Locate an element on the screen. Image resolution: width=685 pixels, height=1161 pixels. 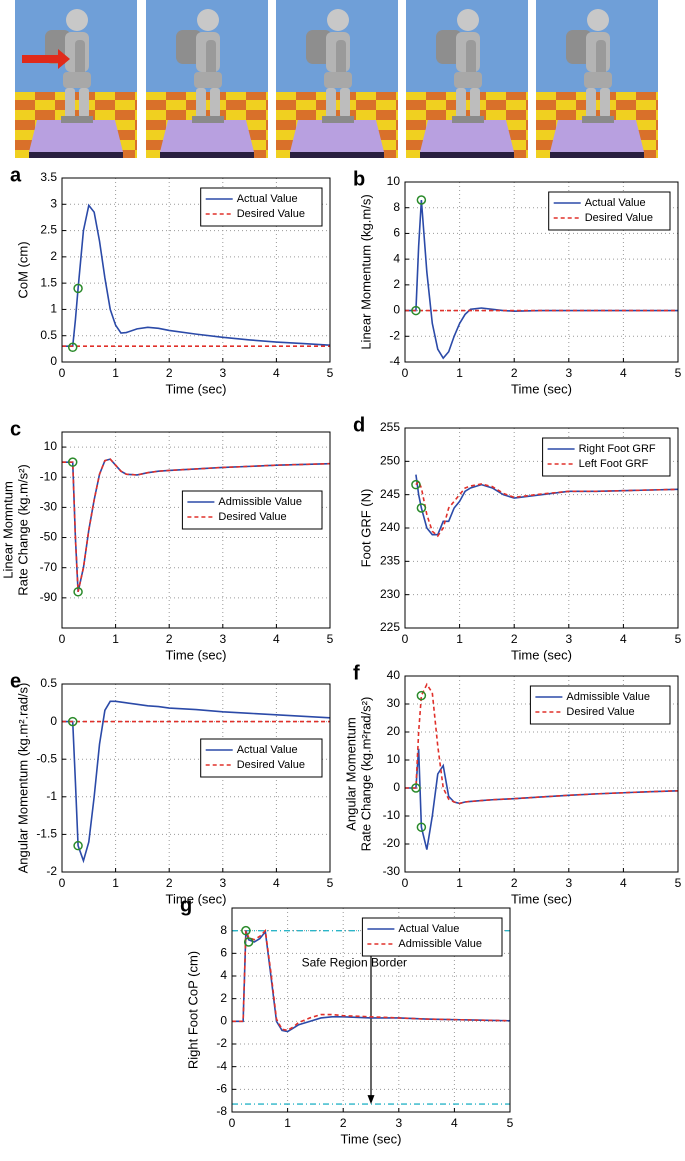
y-axis-label: Linear Momentum (kg.m/s) is located at coordinates (365, 271).